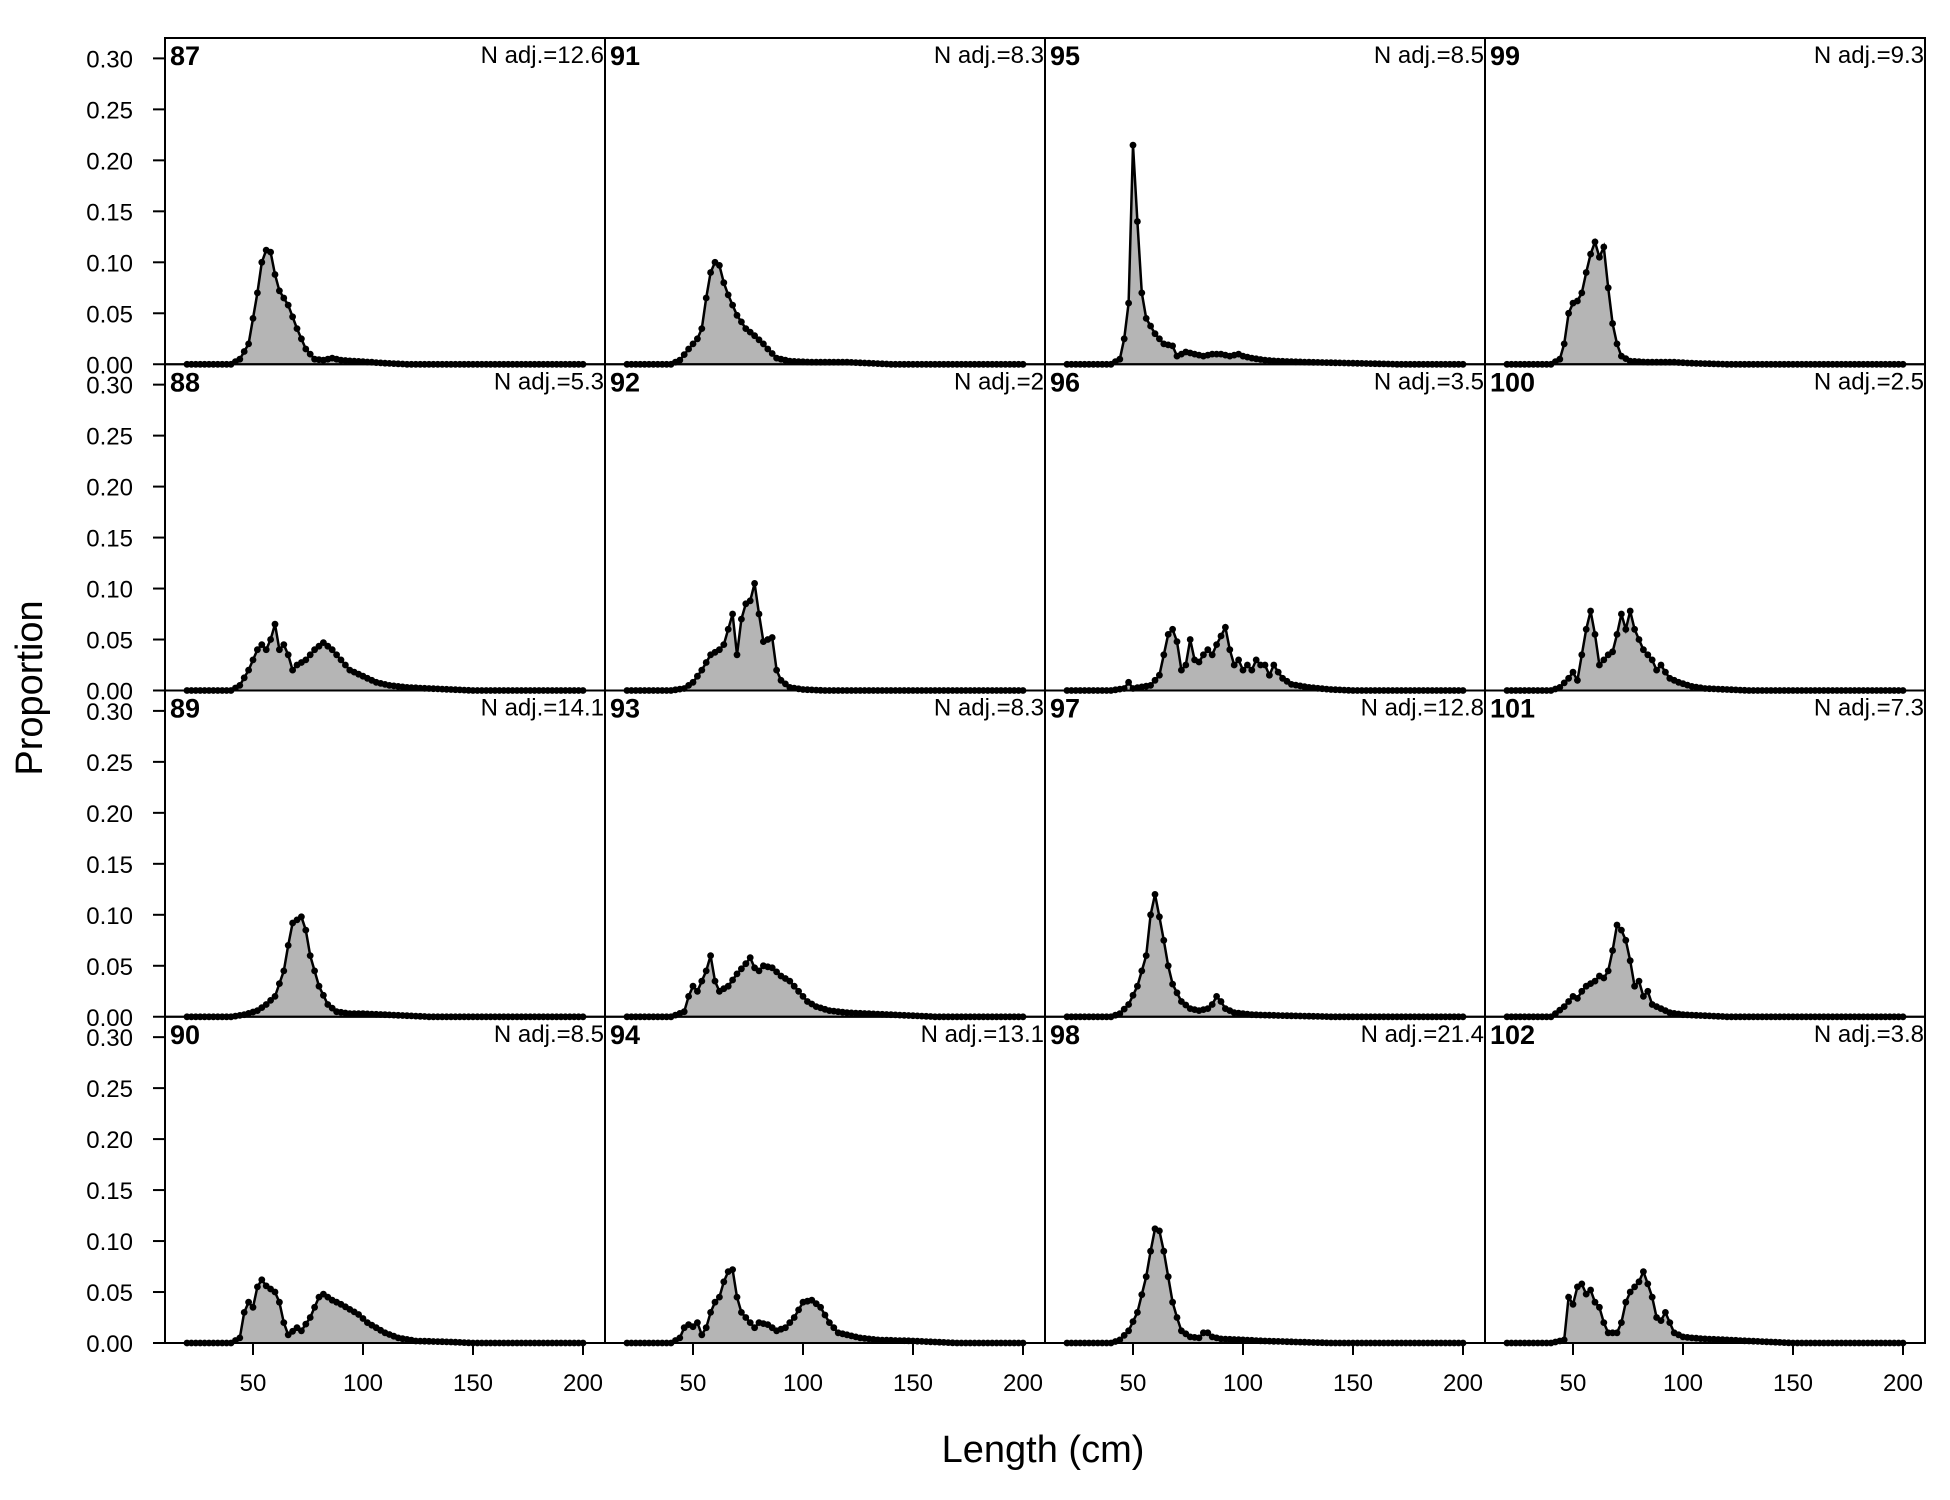 The width and height of the screenshot is (1950, 1500). What do you see at coordinates (1705, 528) in the screenshot?
I see `panel-100: 100 N adj.=2.5` at bounding box center [1705, 528].